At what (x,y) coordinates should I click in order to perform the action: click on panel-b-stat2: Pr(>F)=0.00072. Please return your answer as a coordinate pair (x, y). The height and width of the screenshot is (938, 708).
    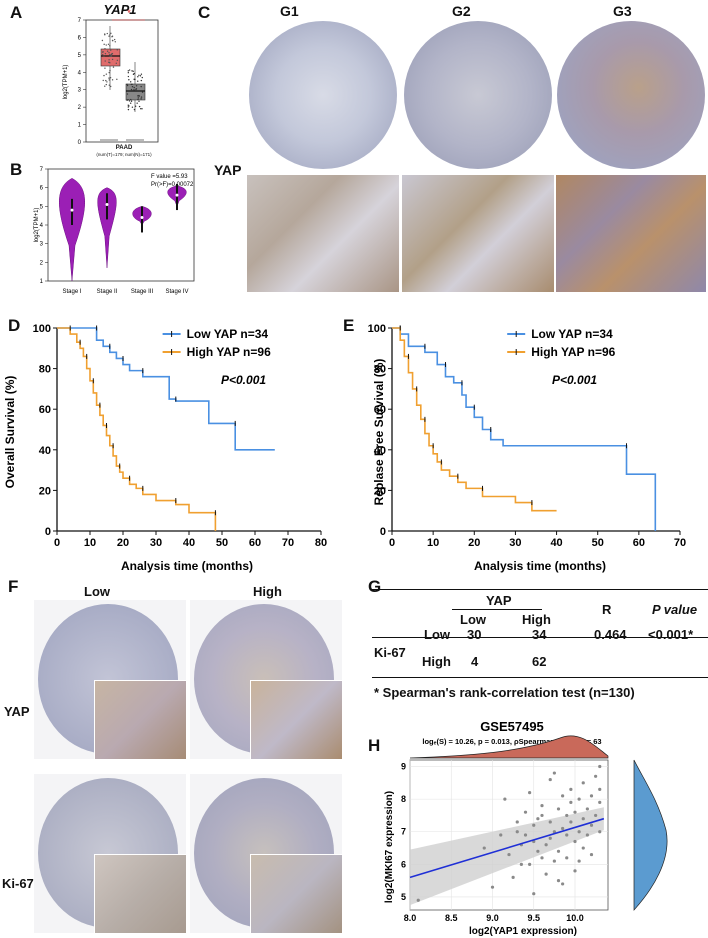
    Looking at the image, I should click on (172, 185).